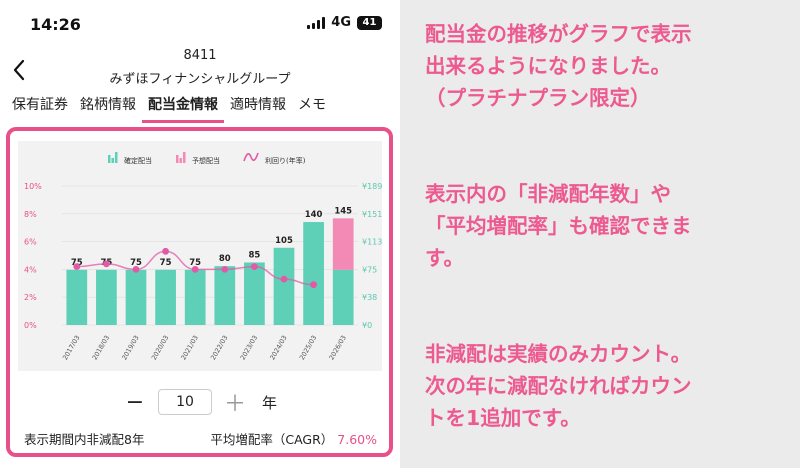  I want to click on x-tick-label: 2022/03, so click(219, 347).